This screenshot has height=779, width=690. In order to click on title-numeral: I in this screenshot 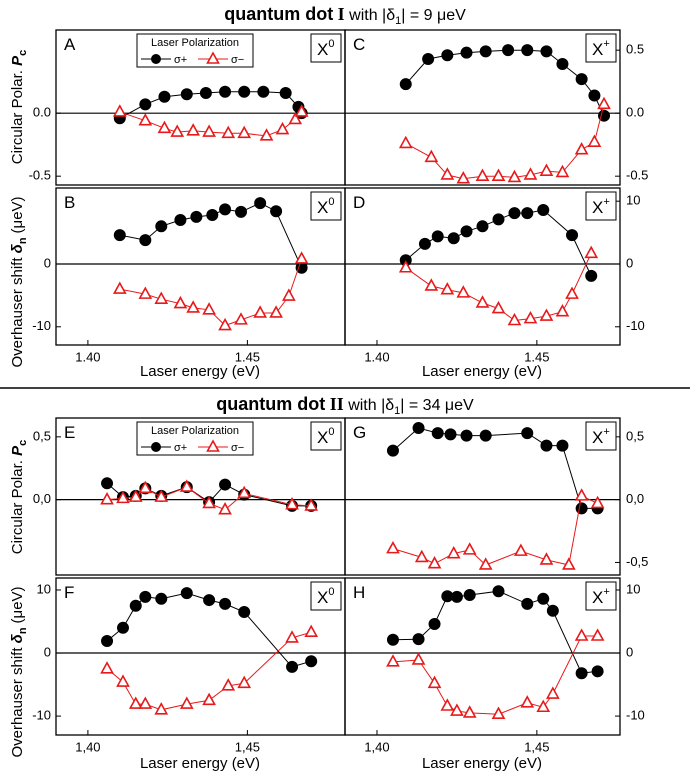, I will do `click(341, 14)`.